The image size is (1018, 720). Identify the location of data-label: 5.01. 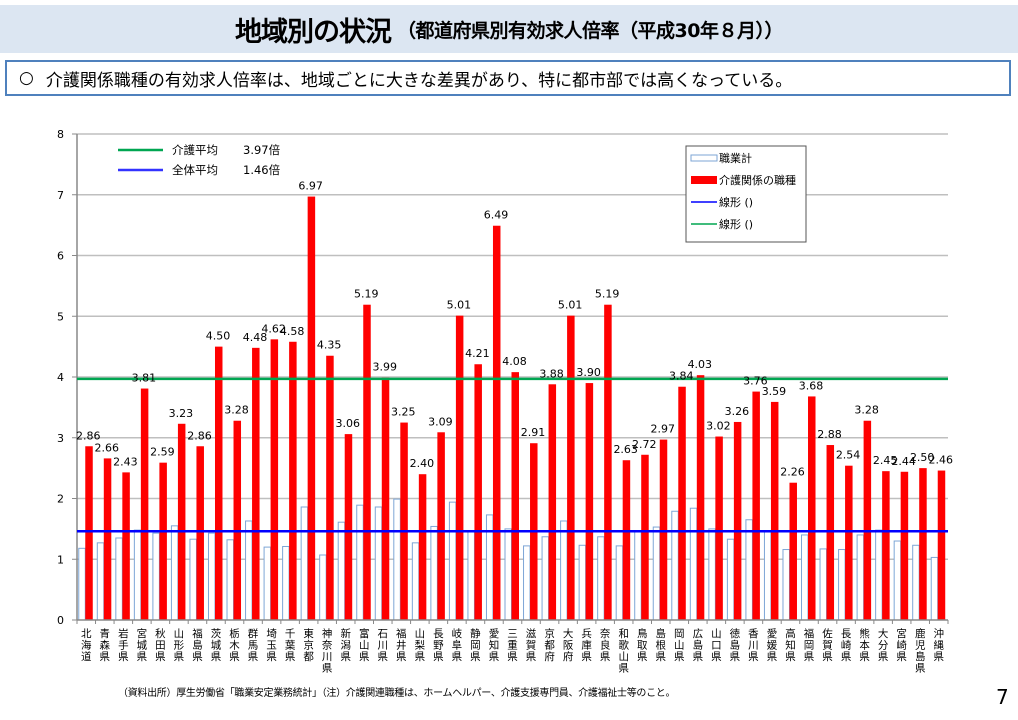
(459, 305).